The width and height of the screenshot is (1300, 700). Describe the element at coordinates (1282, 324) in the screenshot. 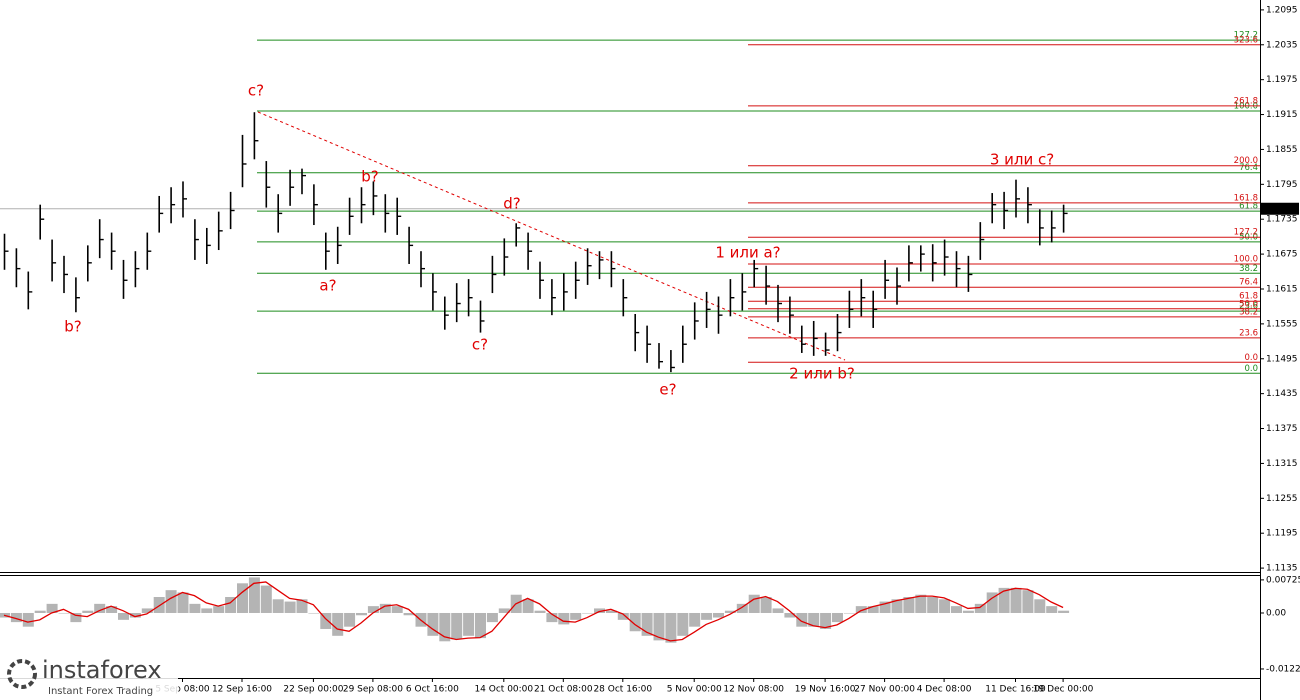

I see `y-tick-label: 1.1555` at that location.